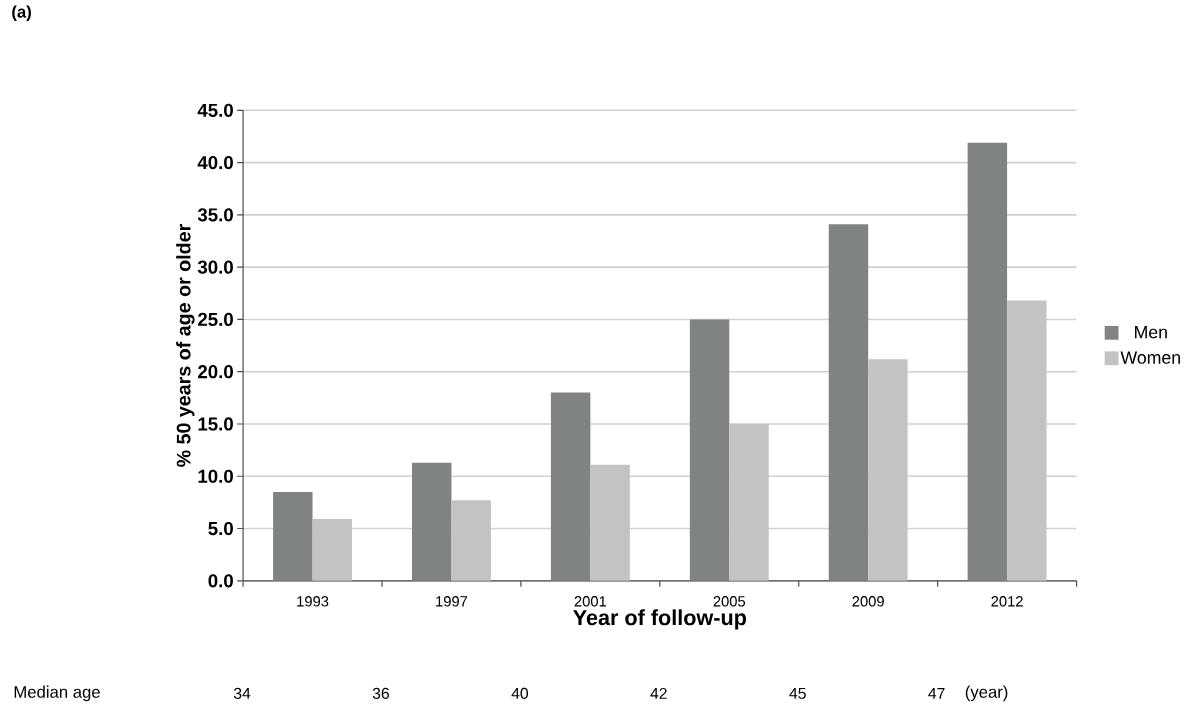 The image size is (1186, 705). What do you see at coordinates (729, 601) in the screenshot?
I see `x-tick-label: 2005` at bounding box center [729, 601].